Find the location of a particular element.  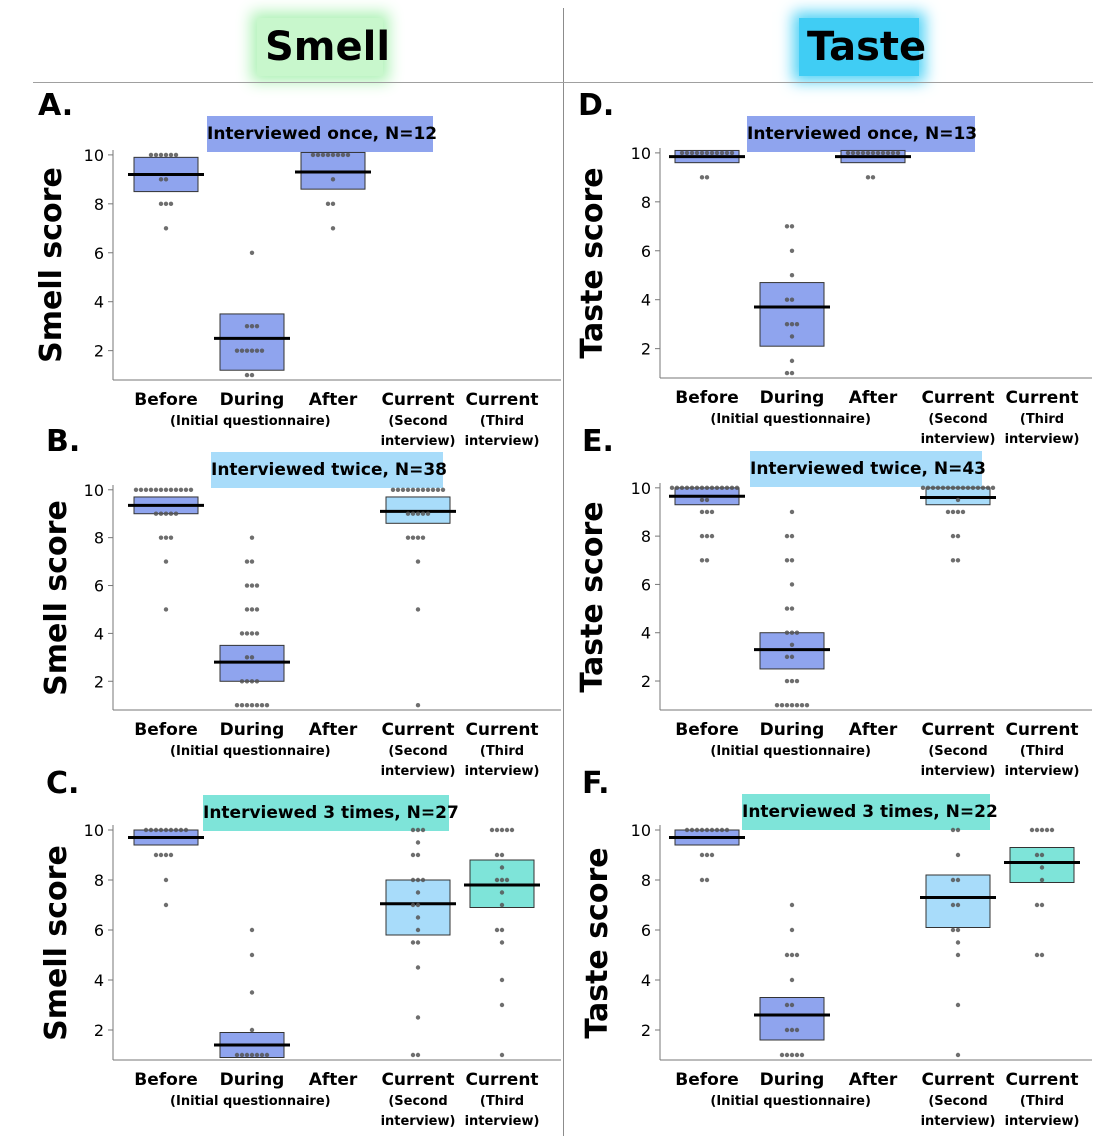

y-tick-label: 2 is located at coordinates (99, 1030).